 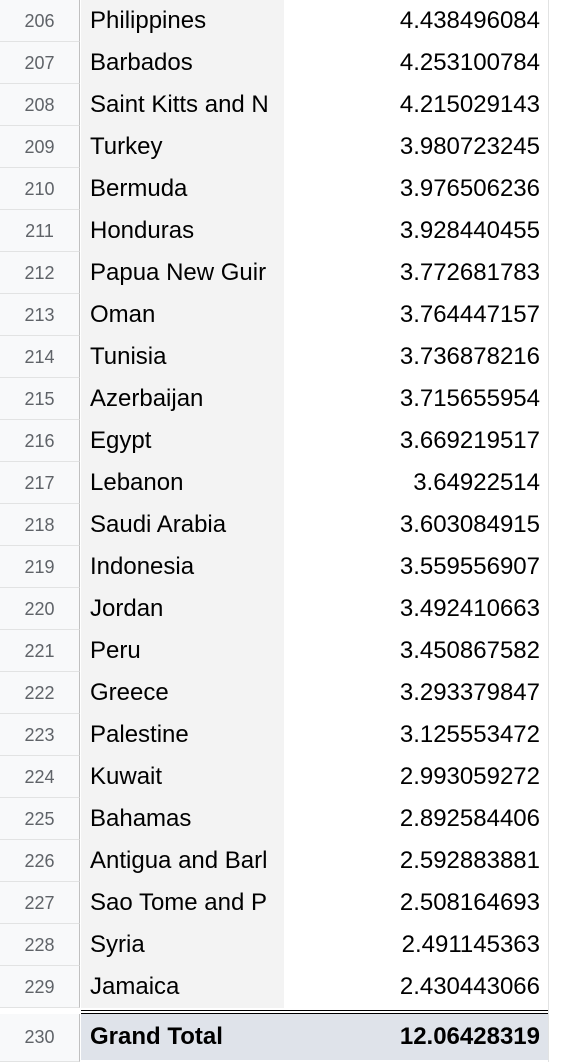 I want to click on value-cell: 4.438496084, so click(x=416, y=21).